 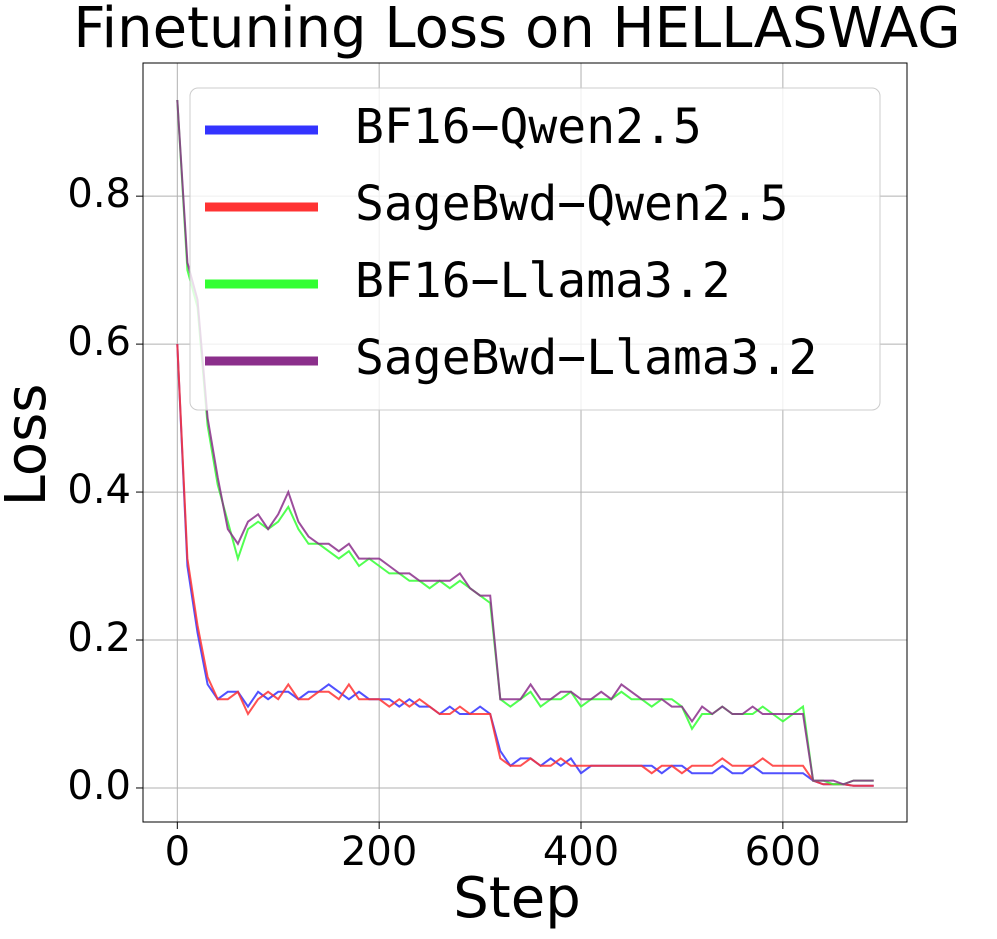 I want to click on y-tick-label: 0.2, so click(x=99, y=638).